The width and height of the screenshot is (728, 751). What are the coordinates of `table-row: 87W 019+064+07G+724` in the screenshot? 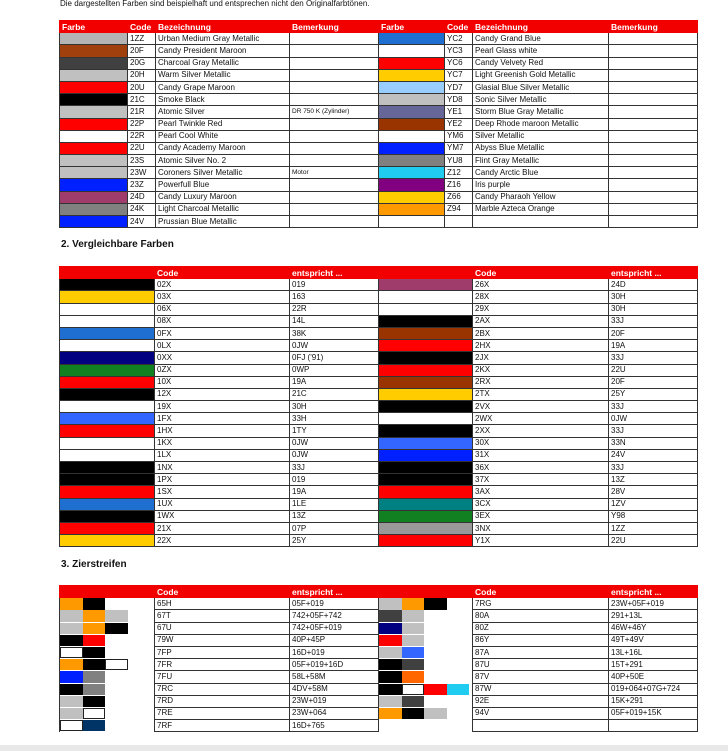 It's located at (538, 689).